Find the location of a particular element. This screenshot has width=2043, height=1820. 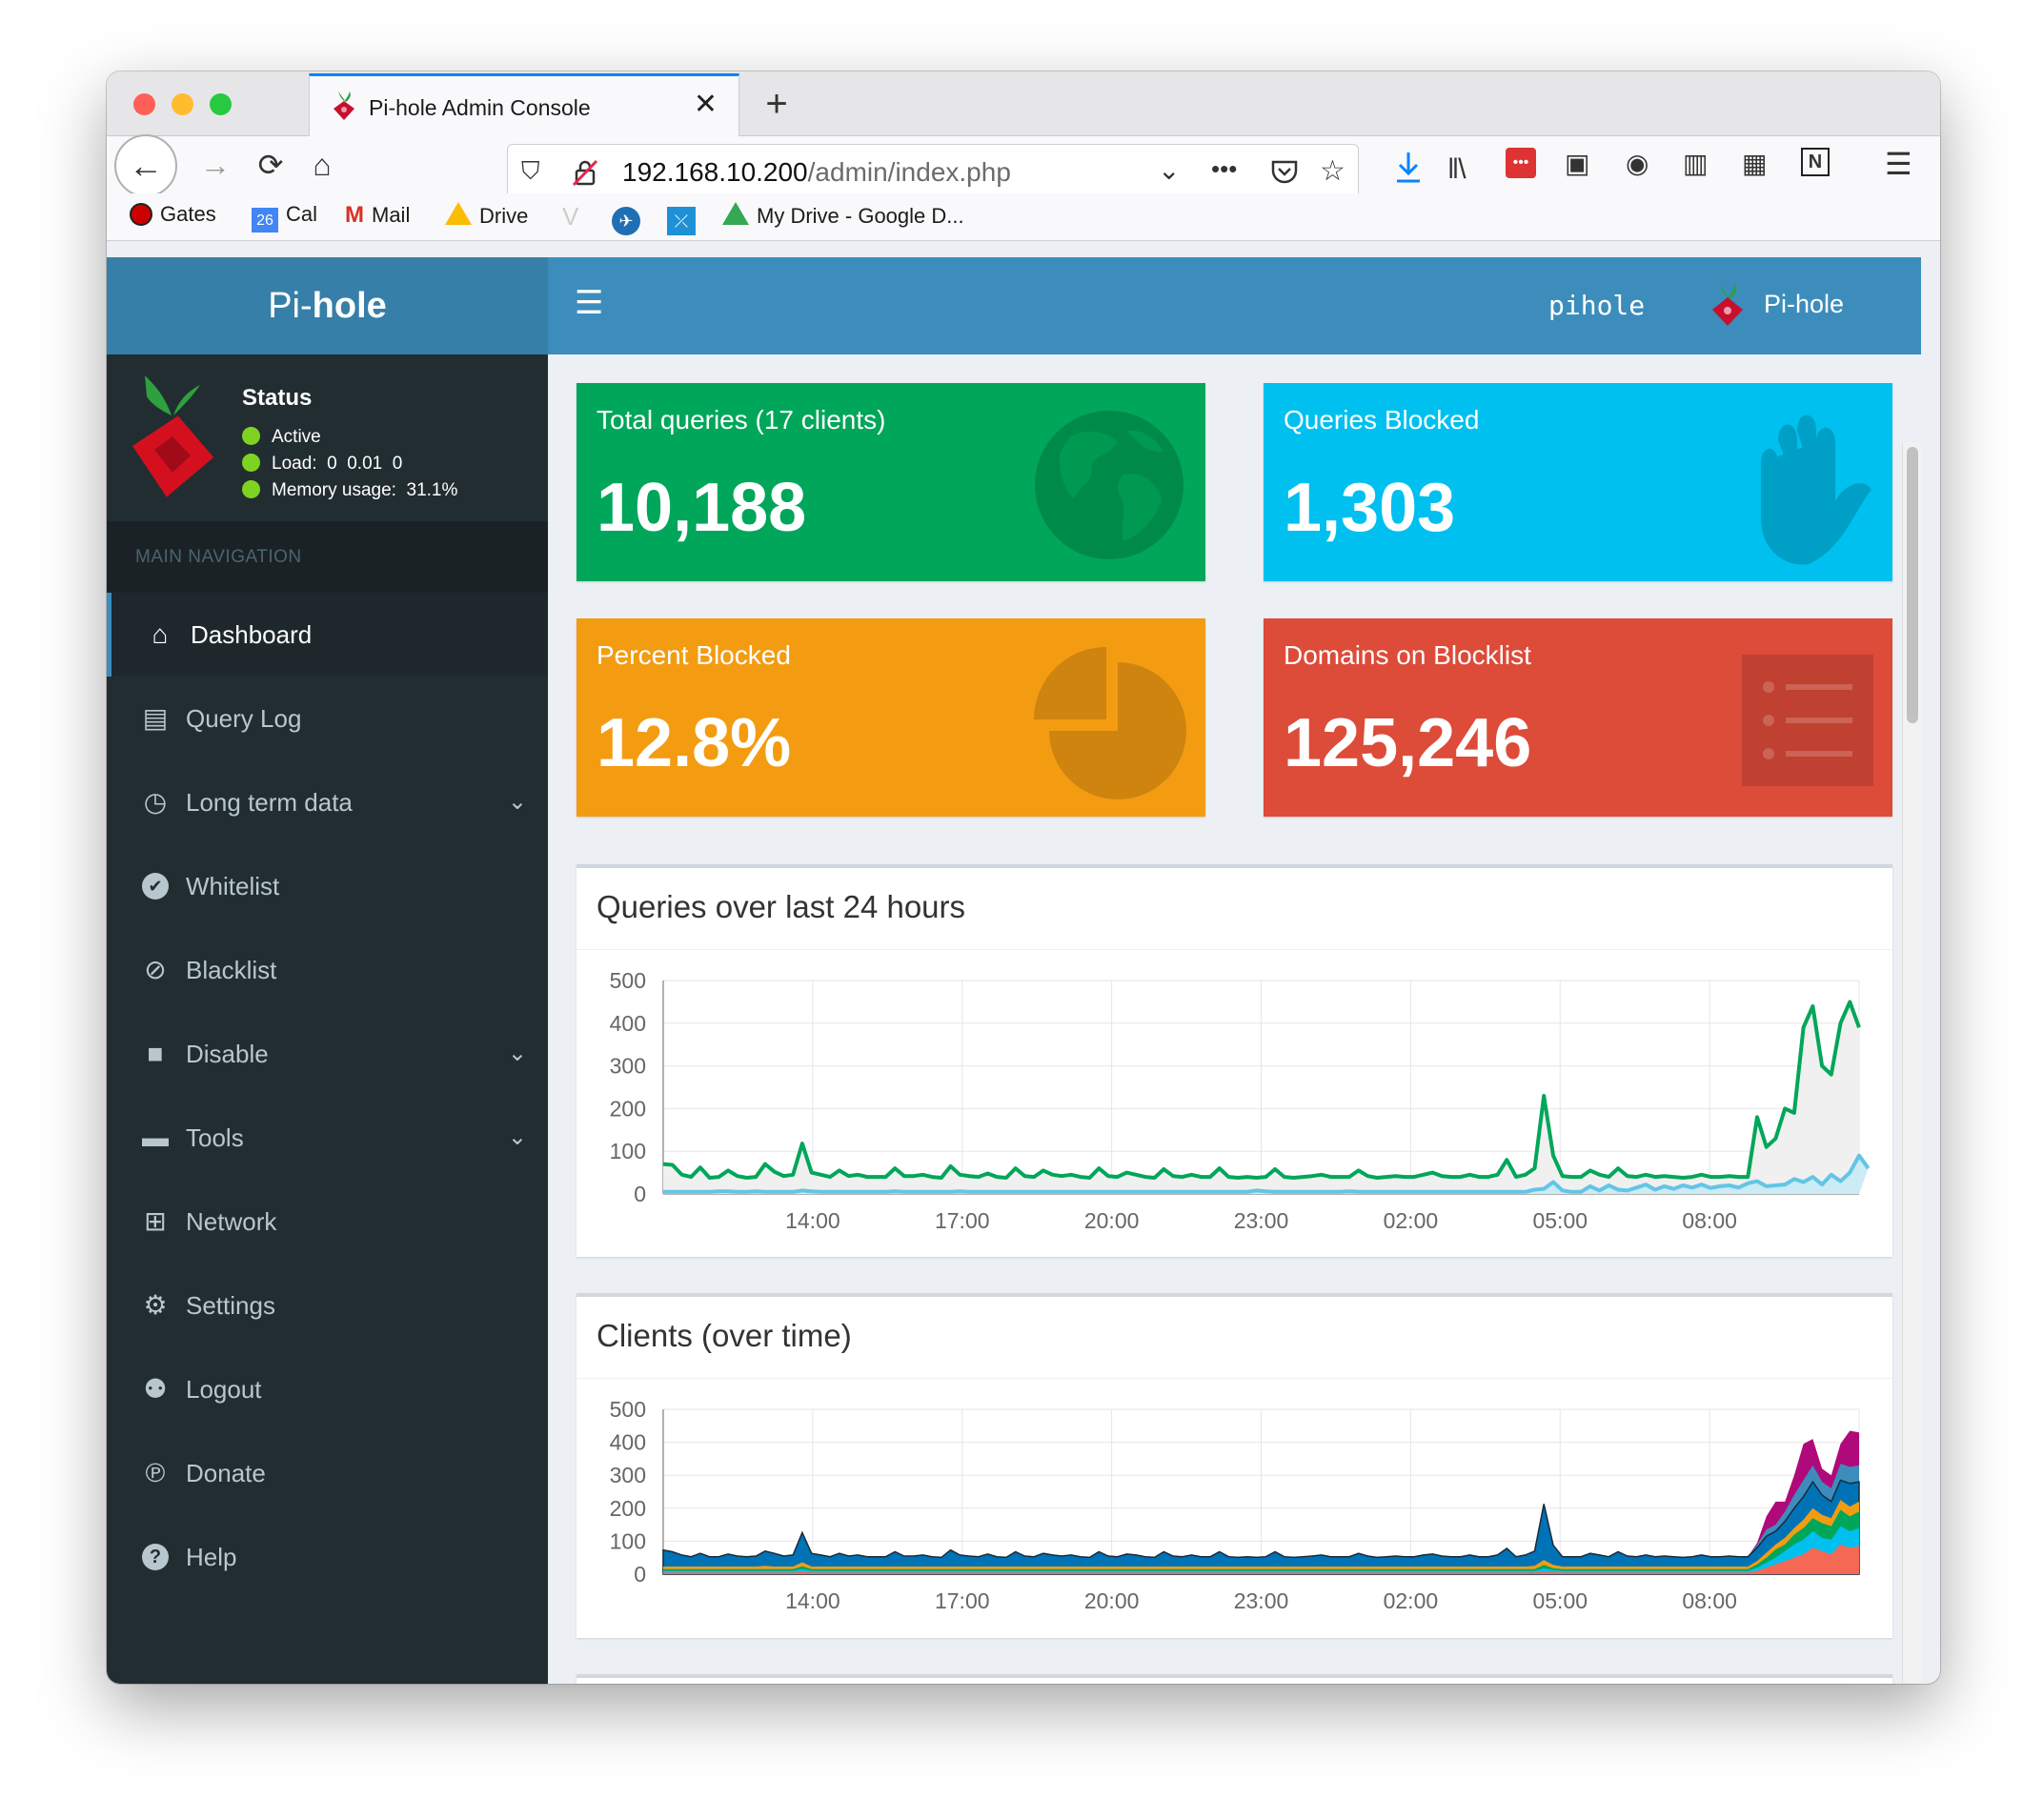

nav-item-label: Blacklist is located at coordinates (232, 970).